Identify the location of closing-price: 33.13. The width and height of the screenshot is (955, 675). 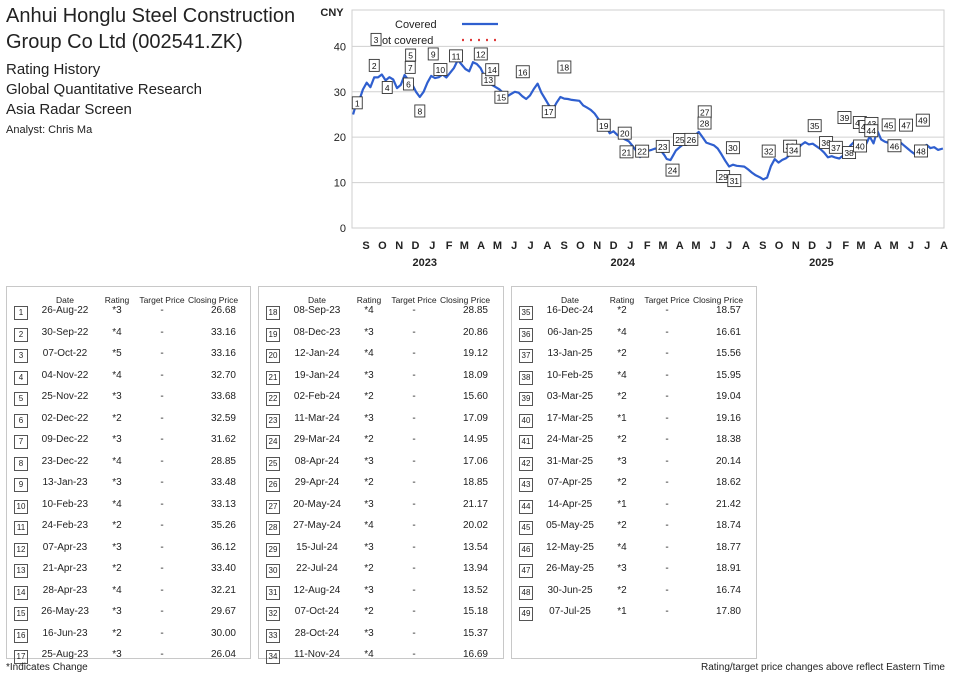
(223, 504).